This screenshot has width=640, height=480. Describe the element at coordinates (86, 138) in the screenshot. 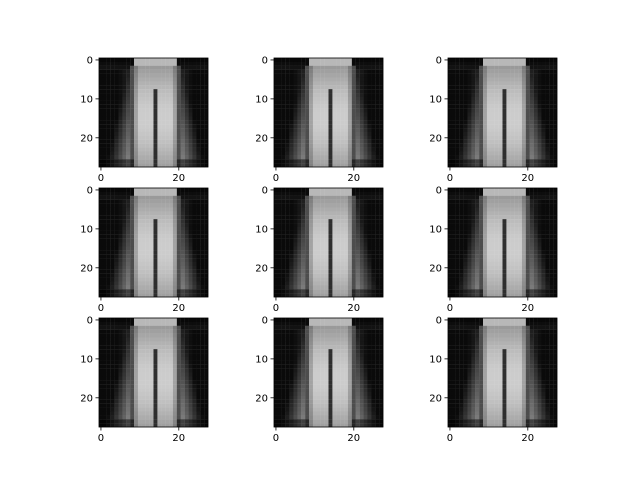

I see `y-tick-label: 20` at that location.